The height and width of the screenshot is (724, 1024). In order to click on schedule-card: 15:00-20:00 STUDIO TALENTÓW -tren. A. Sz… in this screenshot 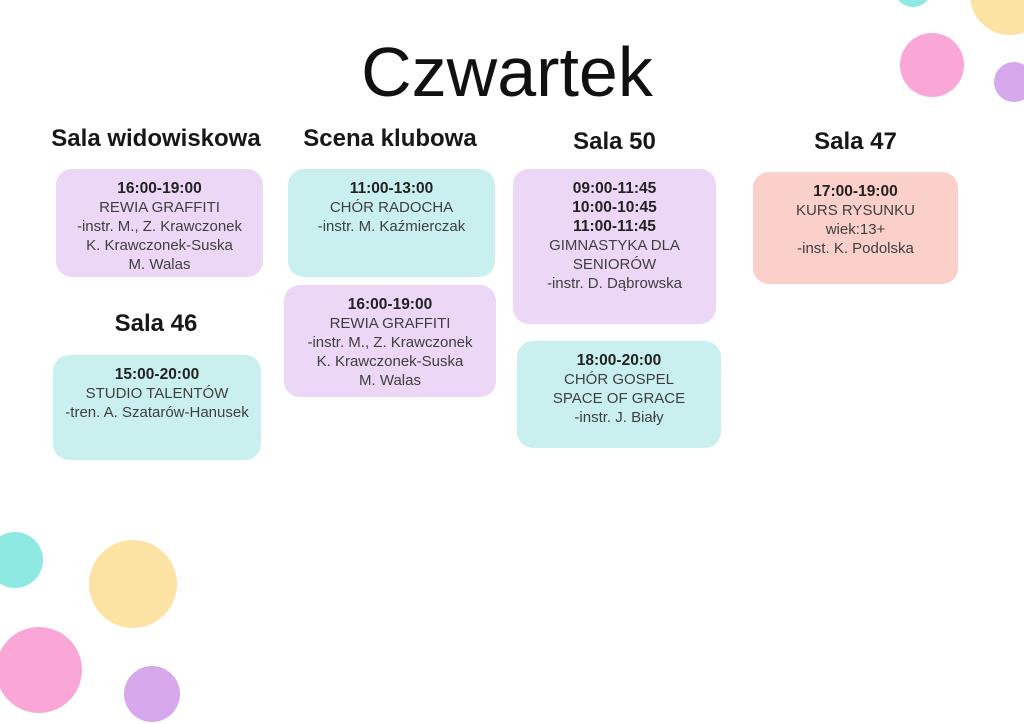, I will do `click(157, 407)`.